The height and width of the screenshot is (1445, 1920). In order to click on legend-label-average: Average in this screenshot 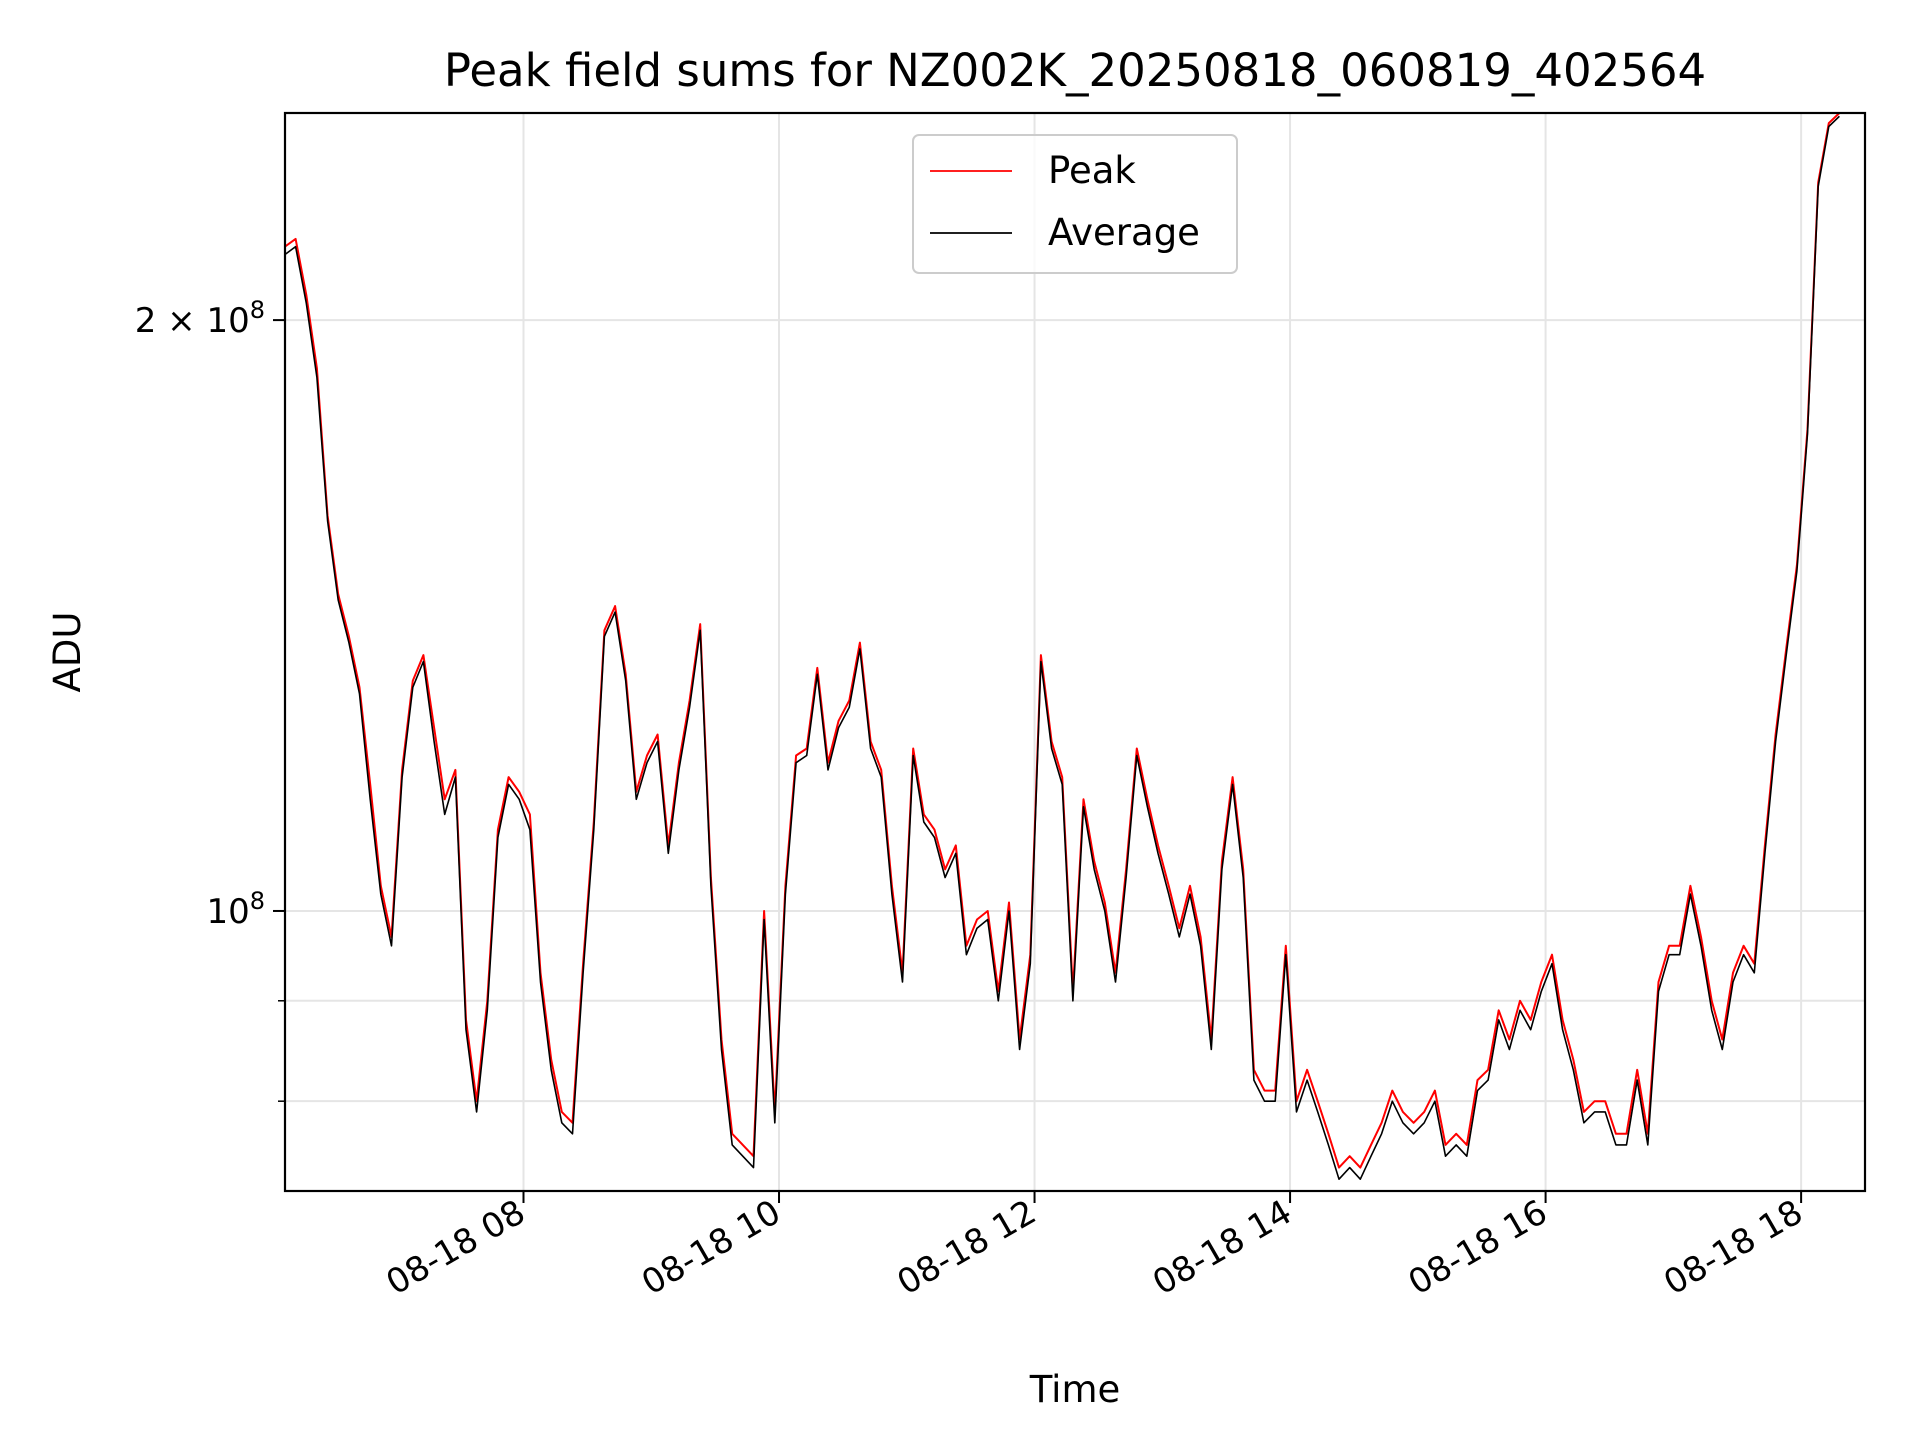, I will do `click(1124, 232)`.